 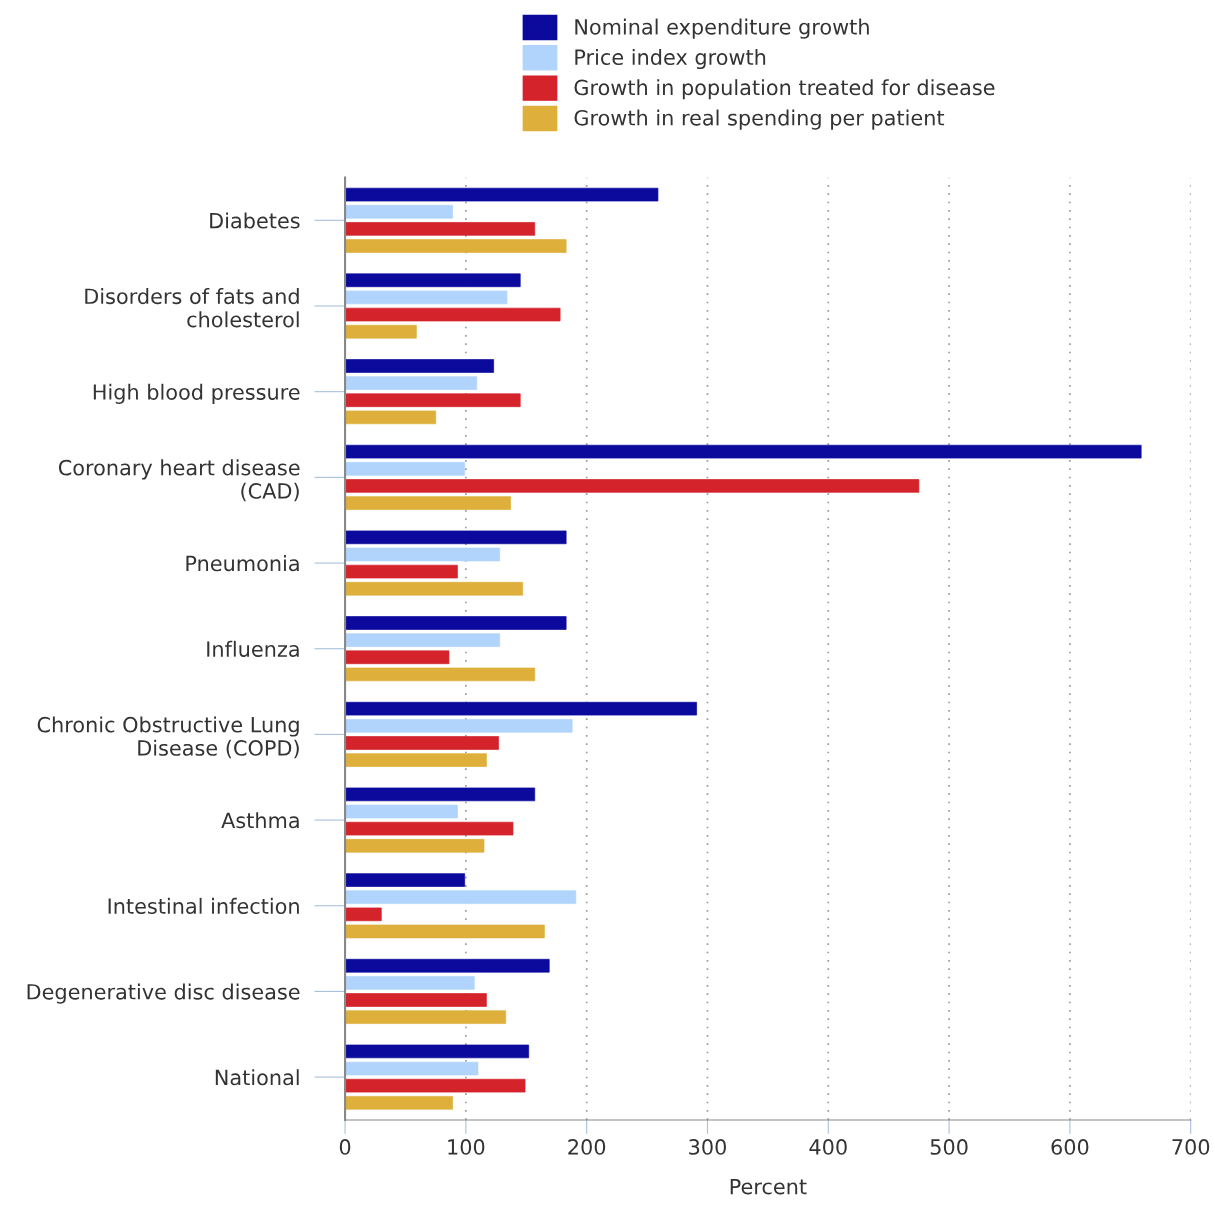 What do you see at coordinates (1070, 1147) in the screenshot?
I see `x-tick-label: 600` at bounding box center [1070, 1147].